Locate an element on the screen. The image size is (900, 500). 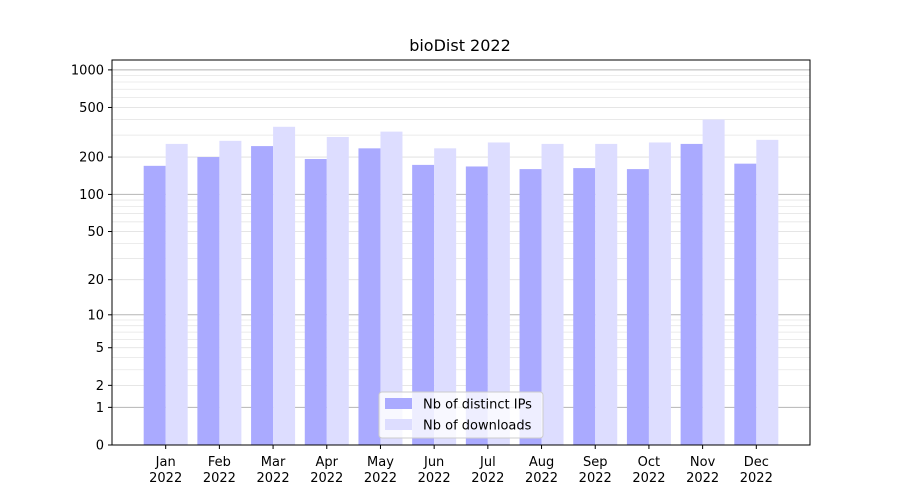
x-tick-label: Dec 2022 is located at coordinates (756, 470).